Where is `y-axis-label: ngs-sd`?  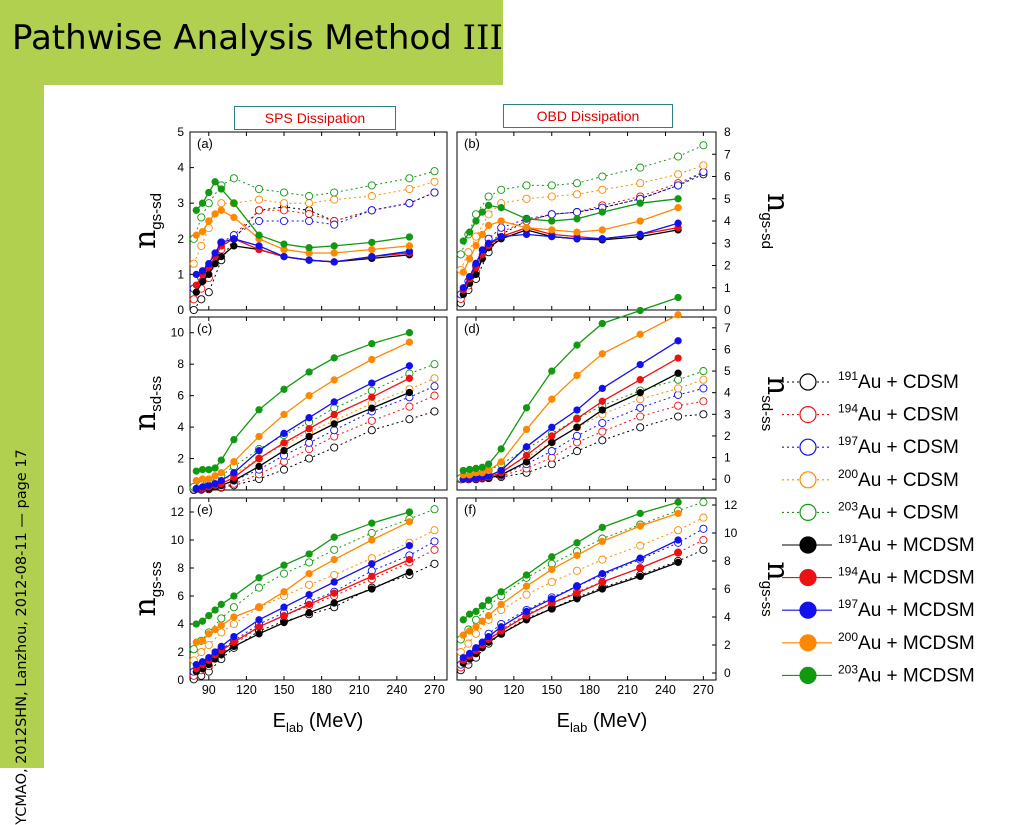 y-axis-label: ngs-sd is located at coordinates (776, 221).